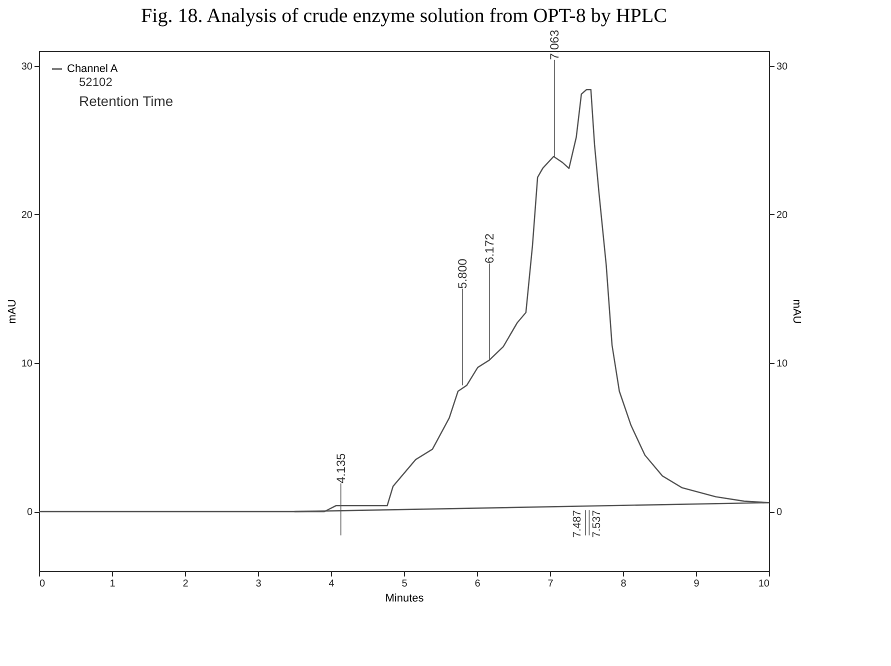 Image resolution: width=891 pixels, height=666 pixels. What do you see at coordinates (555, 45) in the screenshot?
I see `annotation: 7.063` at bounding box center [555, 45].